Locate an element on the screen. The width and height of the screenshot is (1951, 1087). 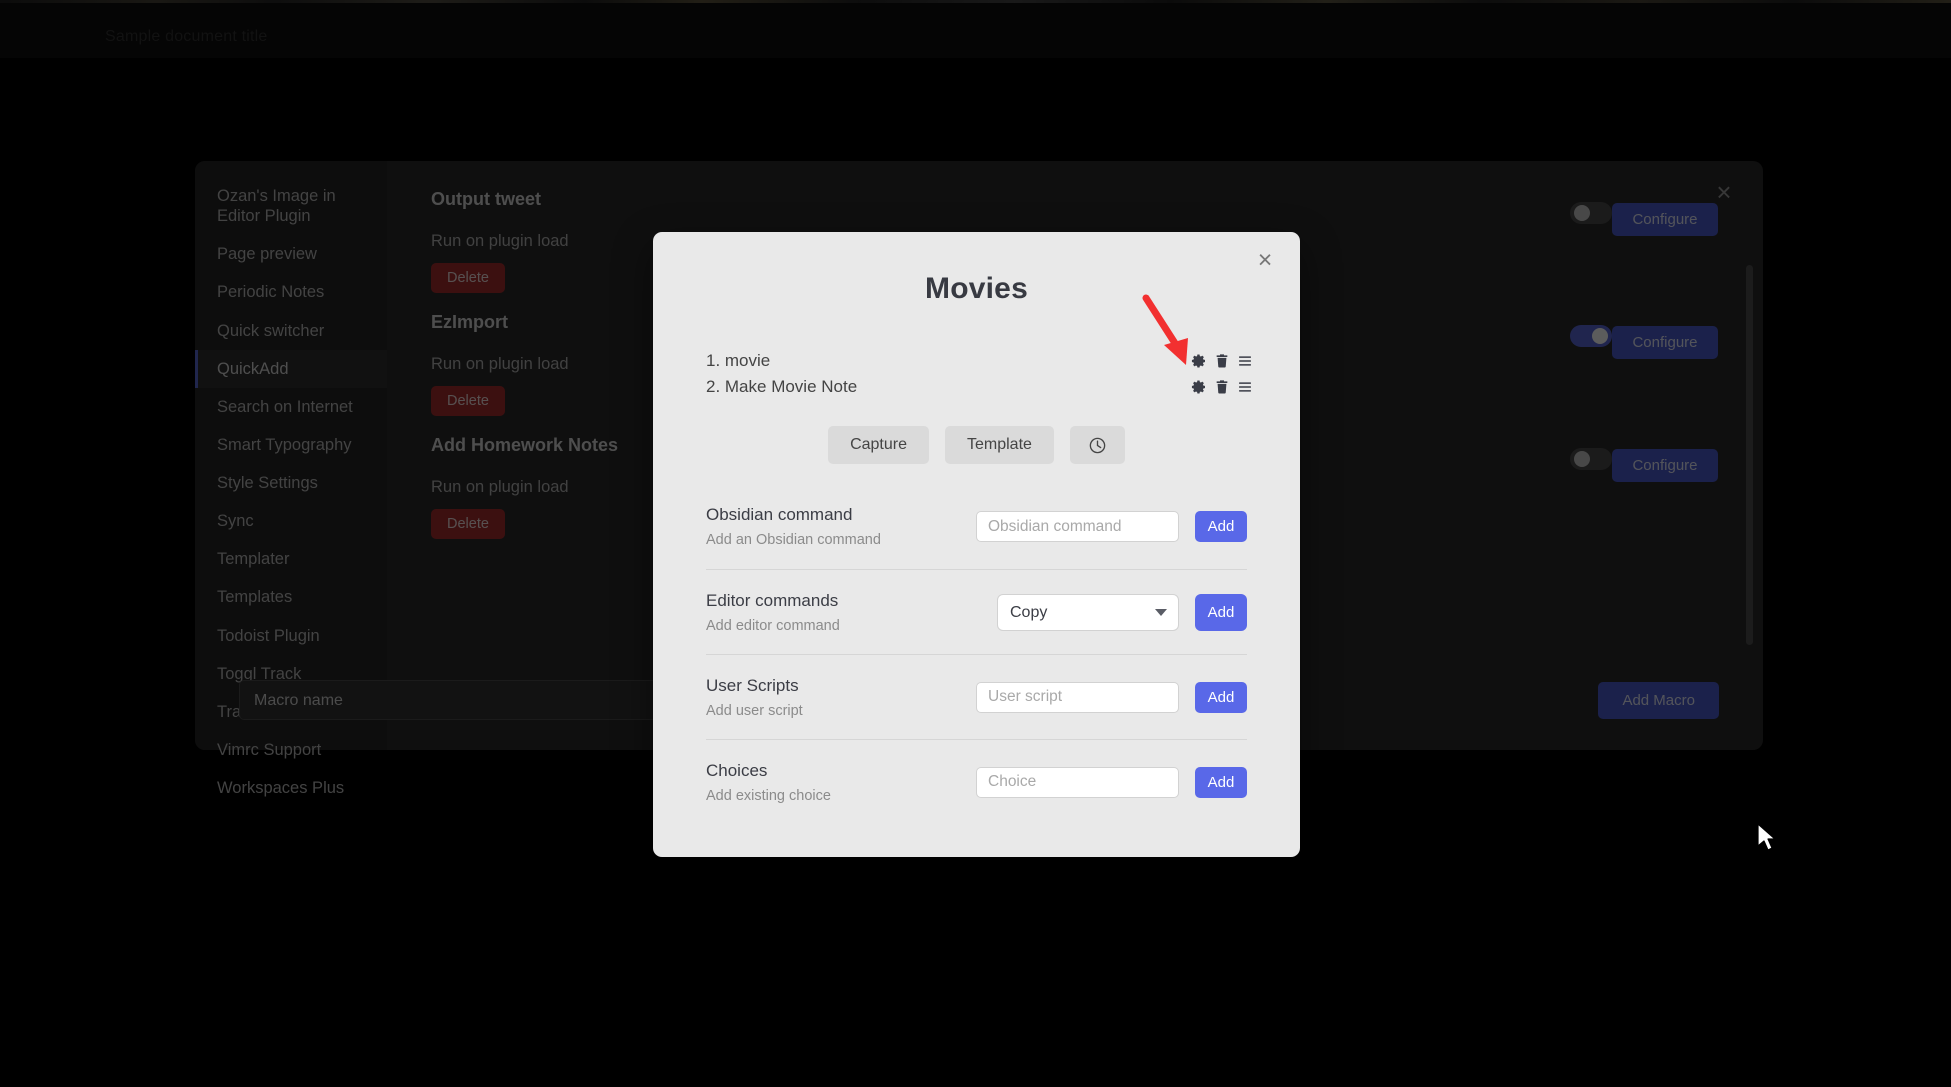
sidebar-item-todoist-plugin: Todoist Plugin is located at coordinates (268, 635).